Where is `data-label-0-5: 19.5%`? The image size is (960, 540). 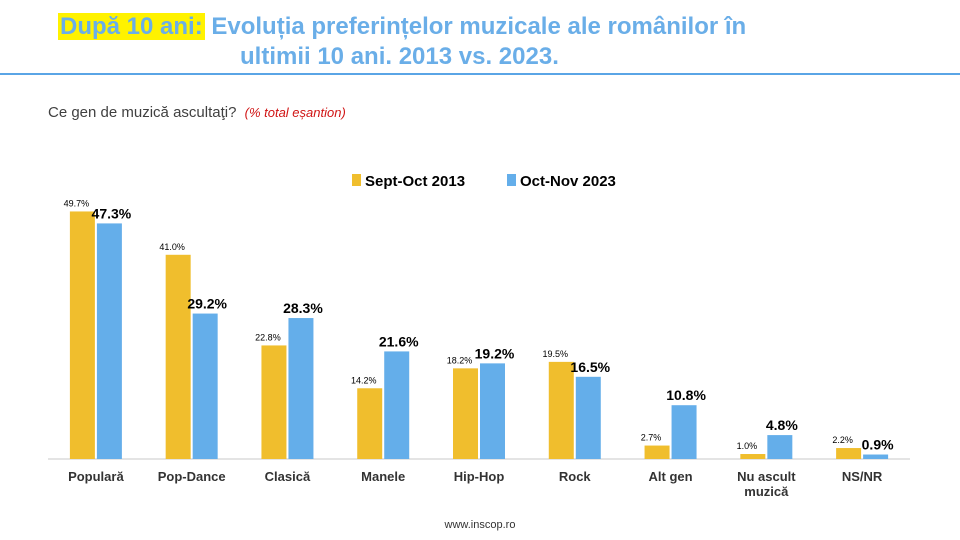 data-label-0-5: 19.5% is located at coordinates (556, 354).